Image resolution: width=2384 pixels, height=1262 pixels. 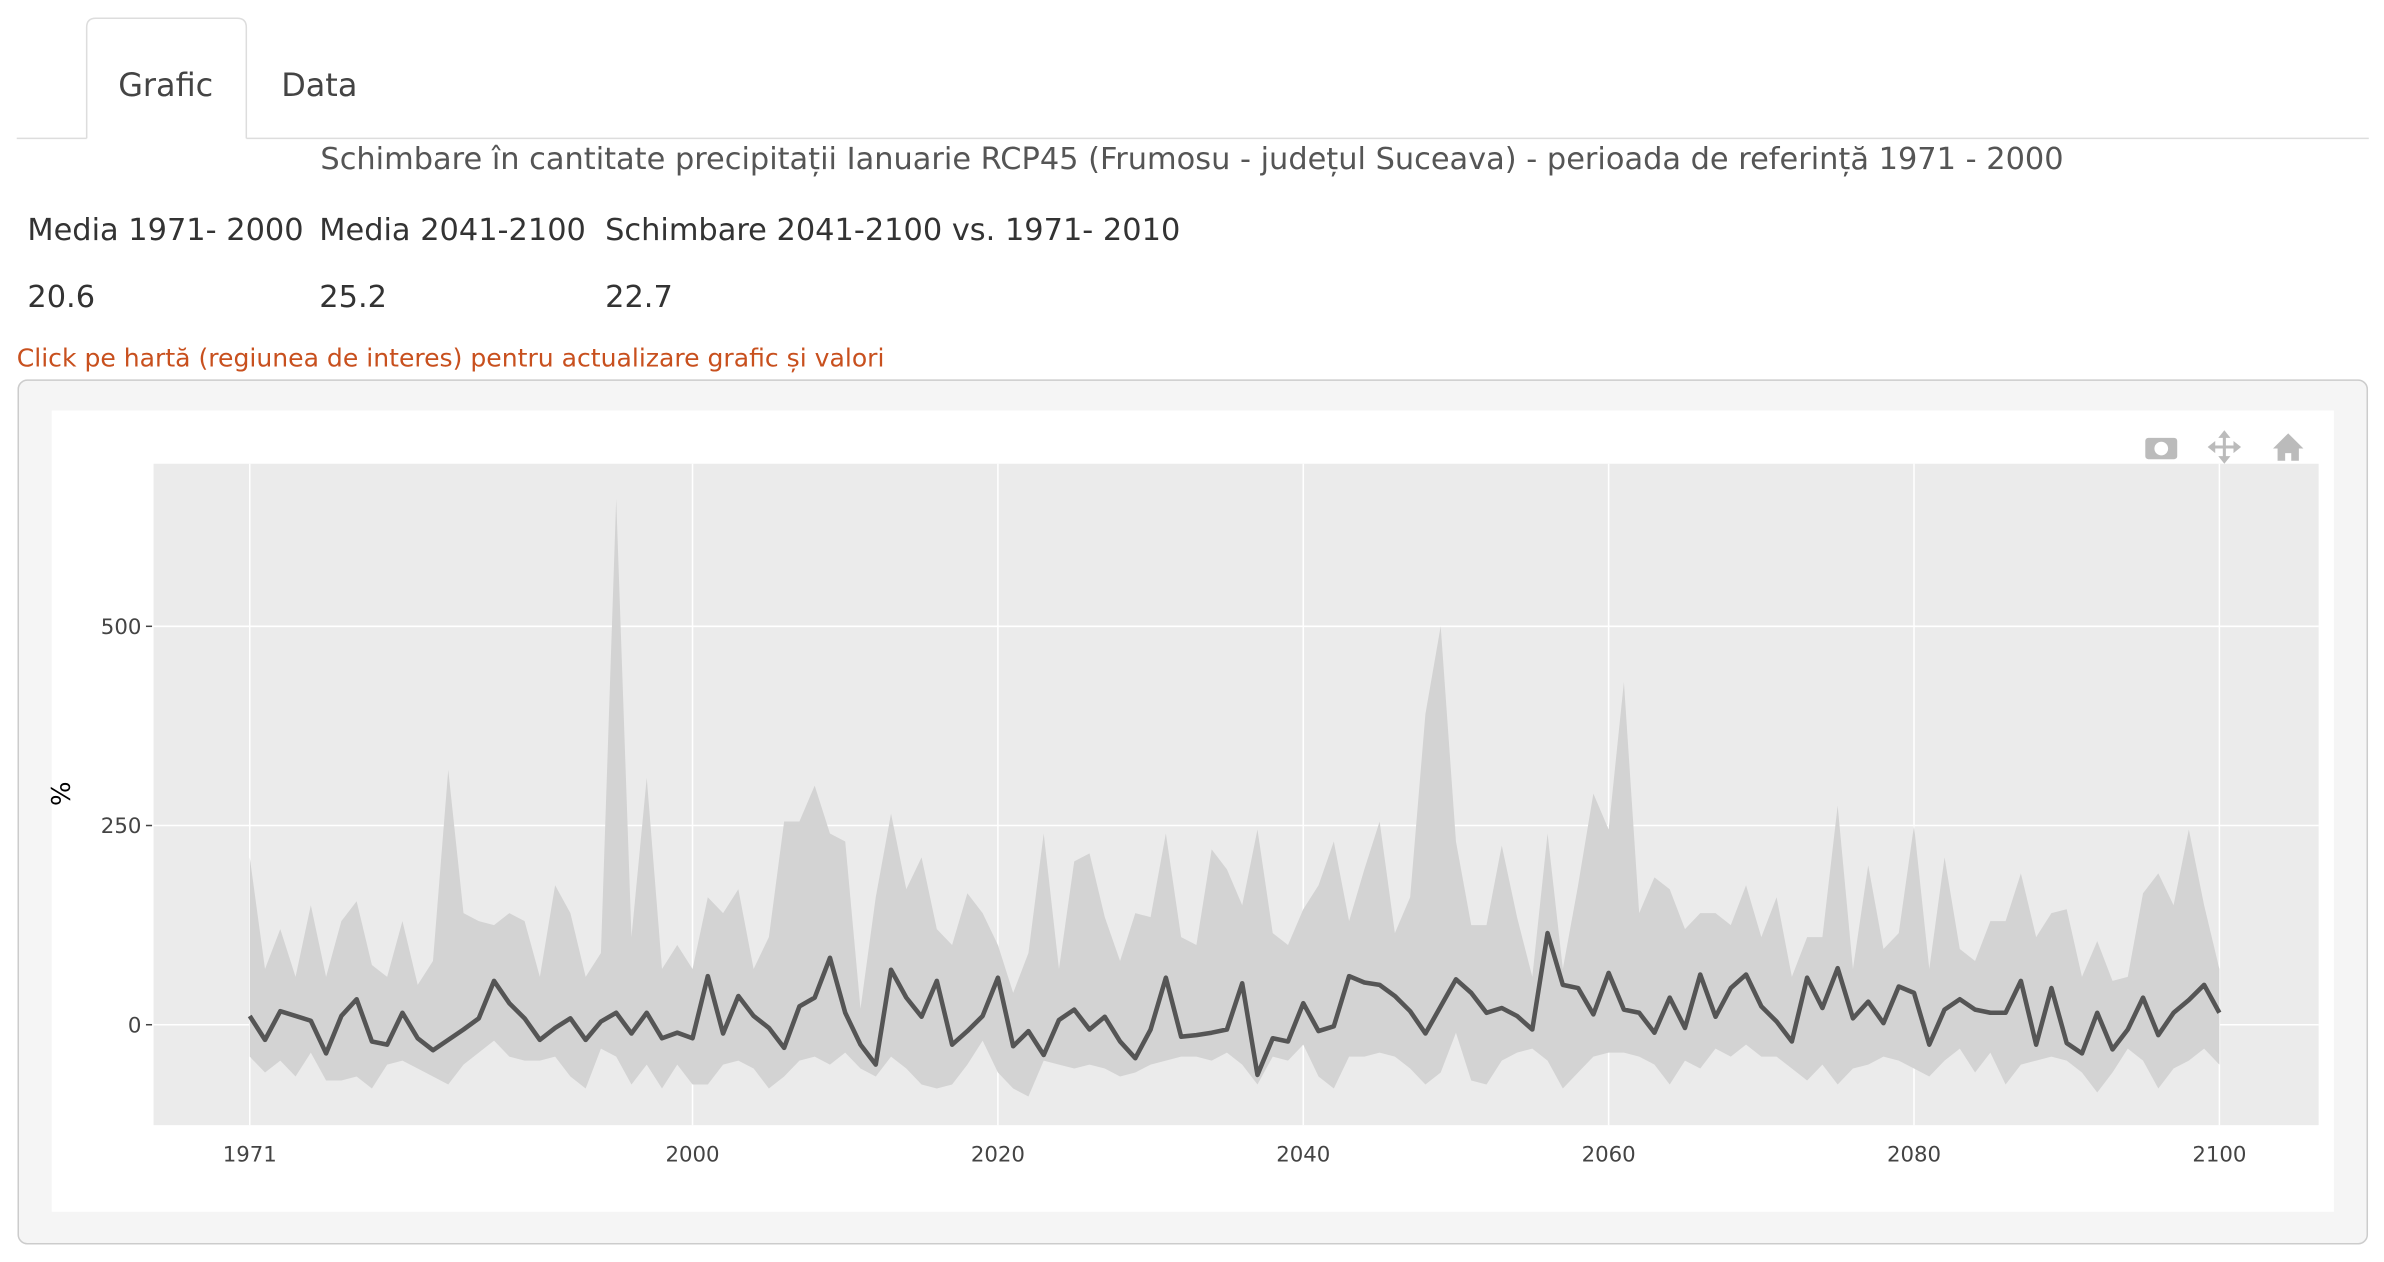 What do you see at coordinates (892, 230) in the screenshot?
I see `table-header: Schimbare 2041-2100 vs. 1971- 2010` at bounding box center [892, 230].